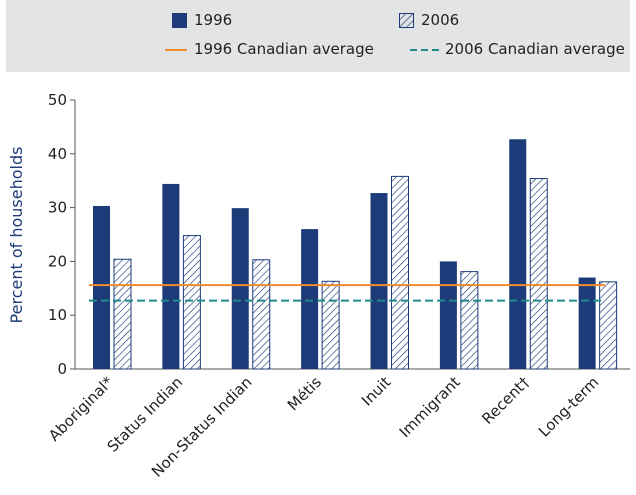 This screenshot has width=636, height=495. Describe the element at coordinates (347, 293) in the screenshot. I see `reference-lines` at that location.